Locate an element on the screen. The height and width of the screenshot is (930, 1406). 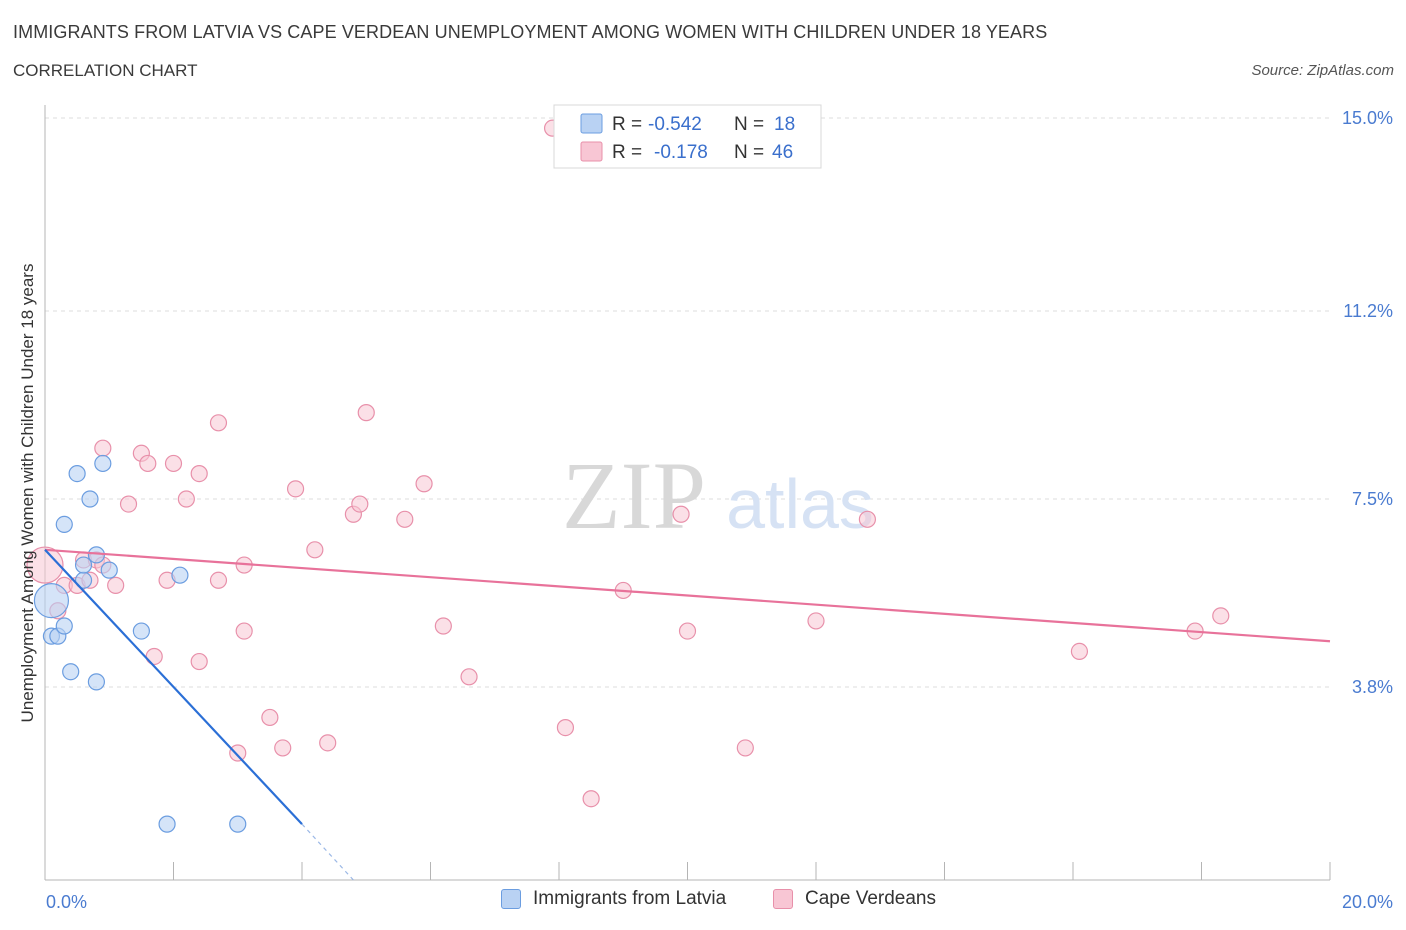
legend-r-value-1: -0.542 is located at coordinates (675, 124).